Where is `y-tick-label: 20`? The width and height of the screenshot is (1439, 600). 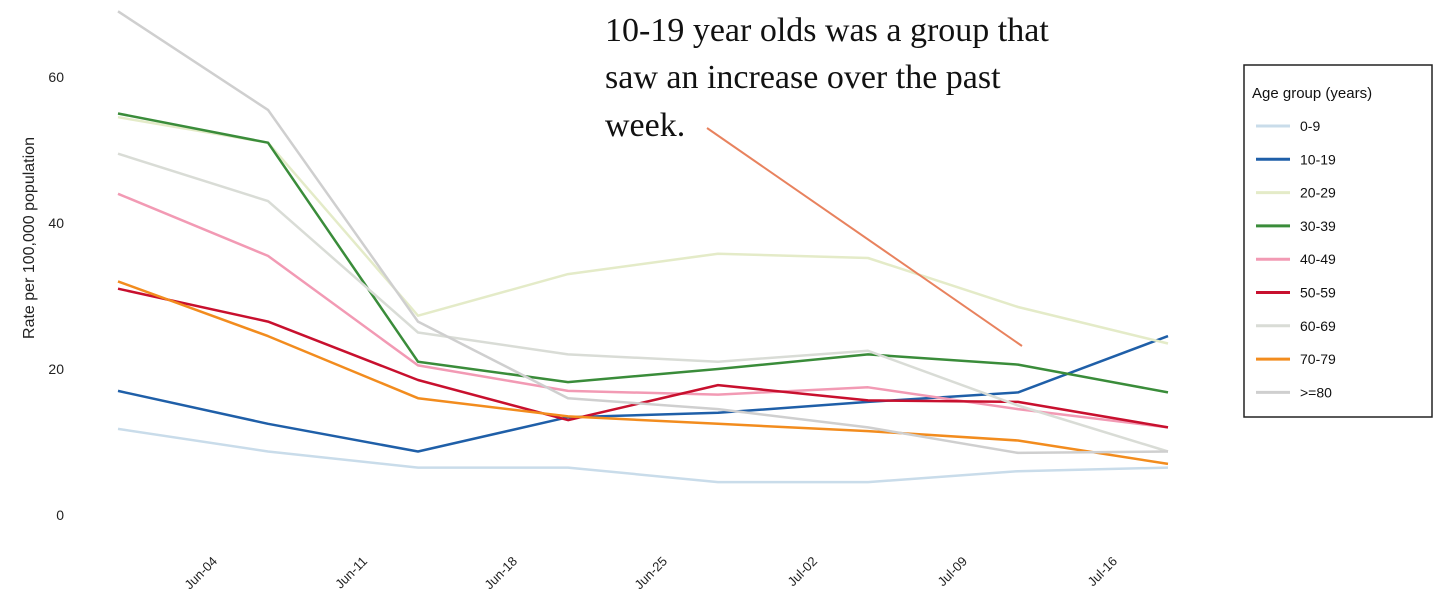
y-tick-label: 20 is located at coordinates (56, 369).